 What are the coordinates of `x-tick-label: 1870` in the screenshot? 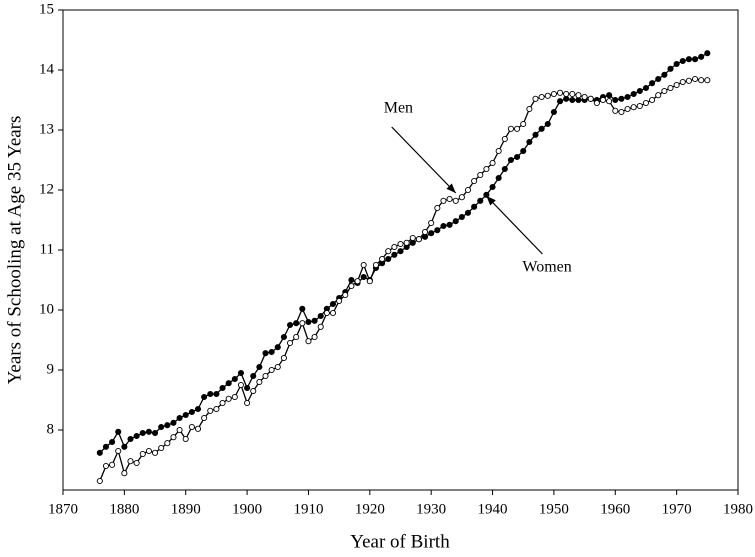 It's located at (63, 509).